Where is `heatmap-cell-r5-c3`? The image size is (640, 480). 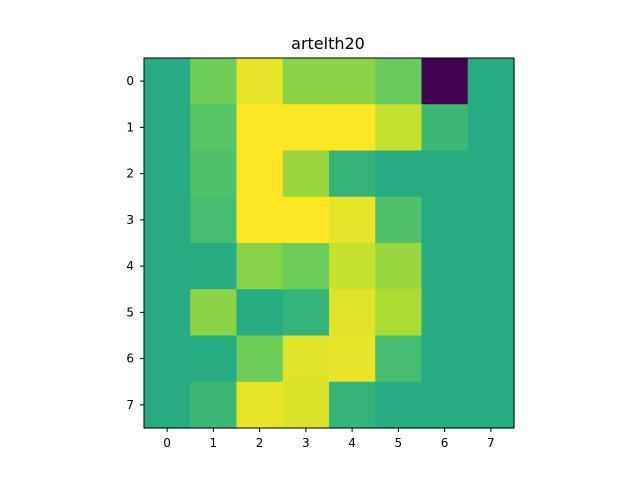
heatmap-cell-r5-c3 is located at coordinates (306, 313).